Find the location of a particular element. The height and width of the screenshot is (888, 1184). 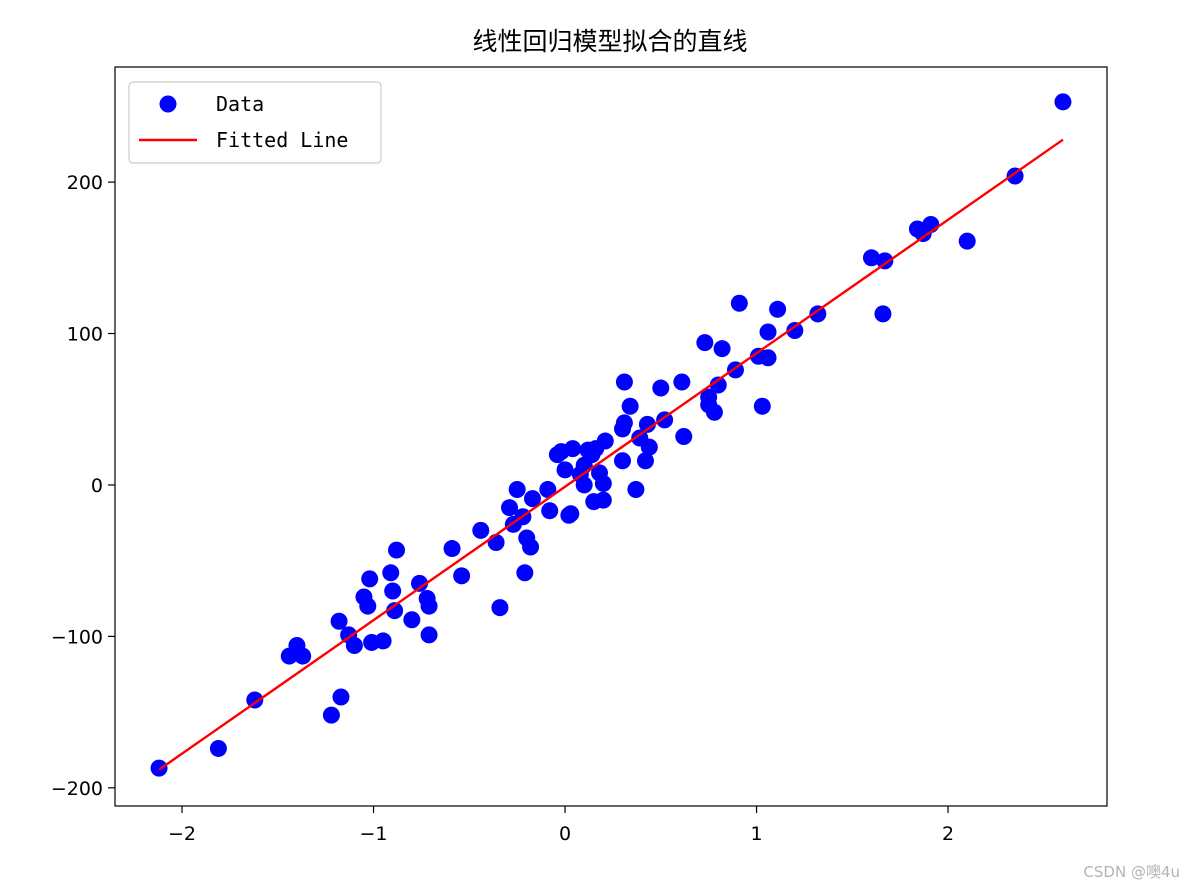

y-tick-label-2: 0 is located at coordinates (97, 486).